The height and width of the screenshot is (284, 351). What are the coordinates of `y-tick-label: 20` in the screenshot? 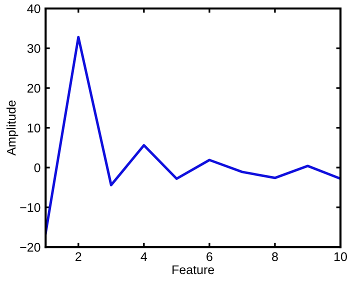 It's located at (33, 88).